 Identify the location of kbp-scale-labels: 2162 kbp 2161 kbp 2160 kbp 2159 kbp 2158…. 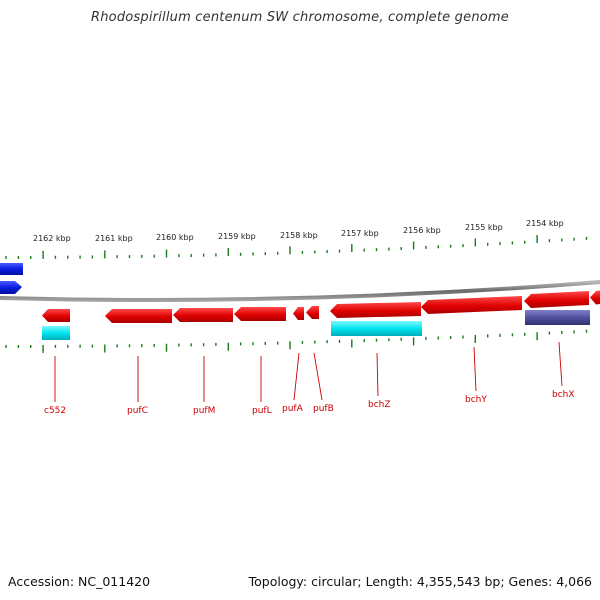
(298, 231).